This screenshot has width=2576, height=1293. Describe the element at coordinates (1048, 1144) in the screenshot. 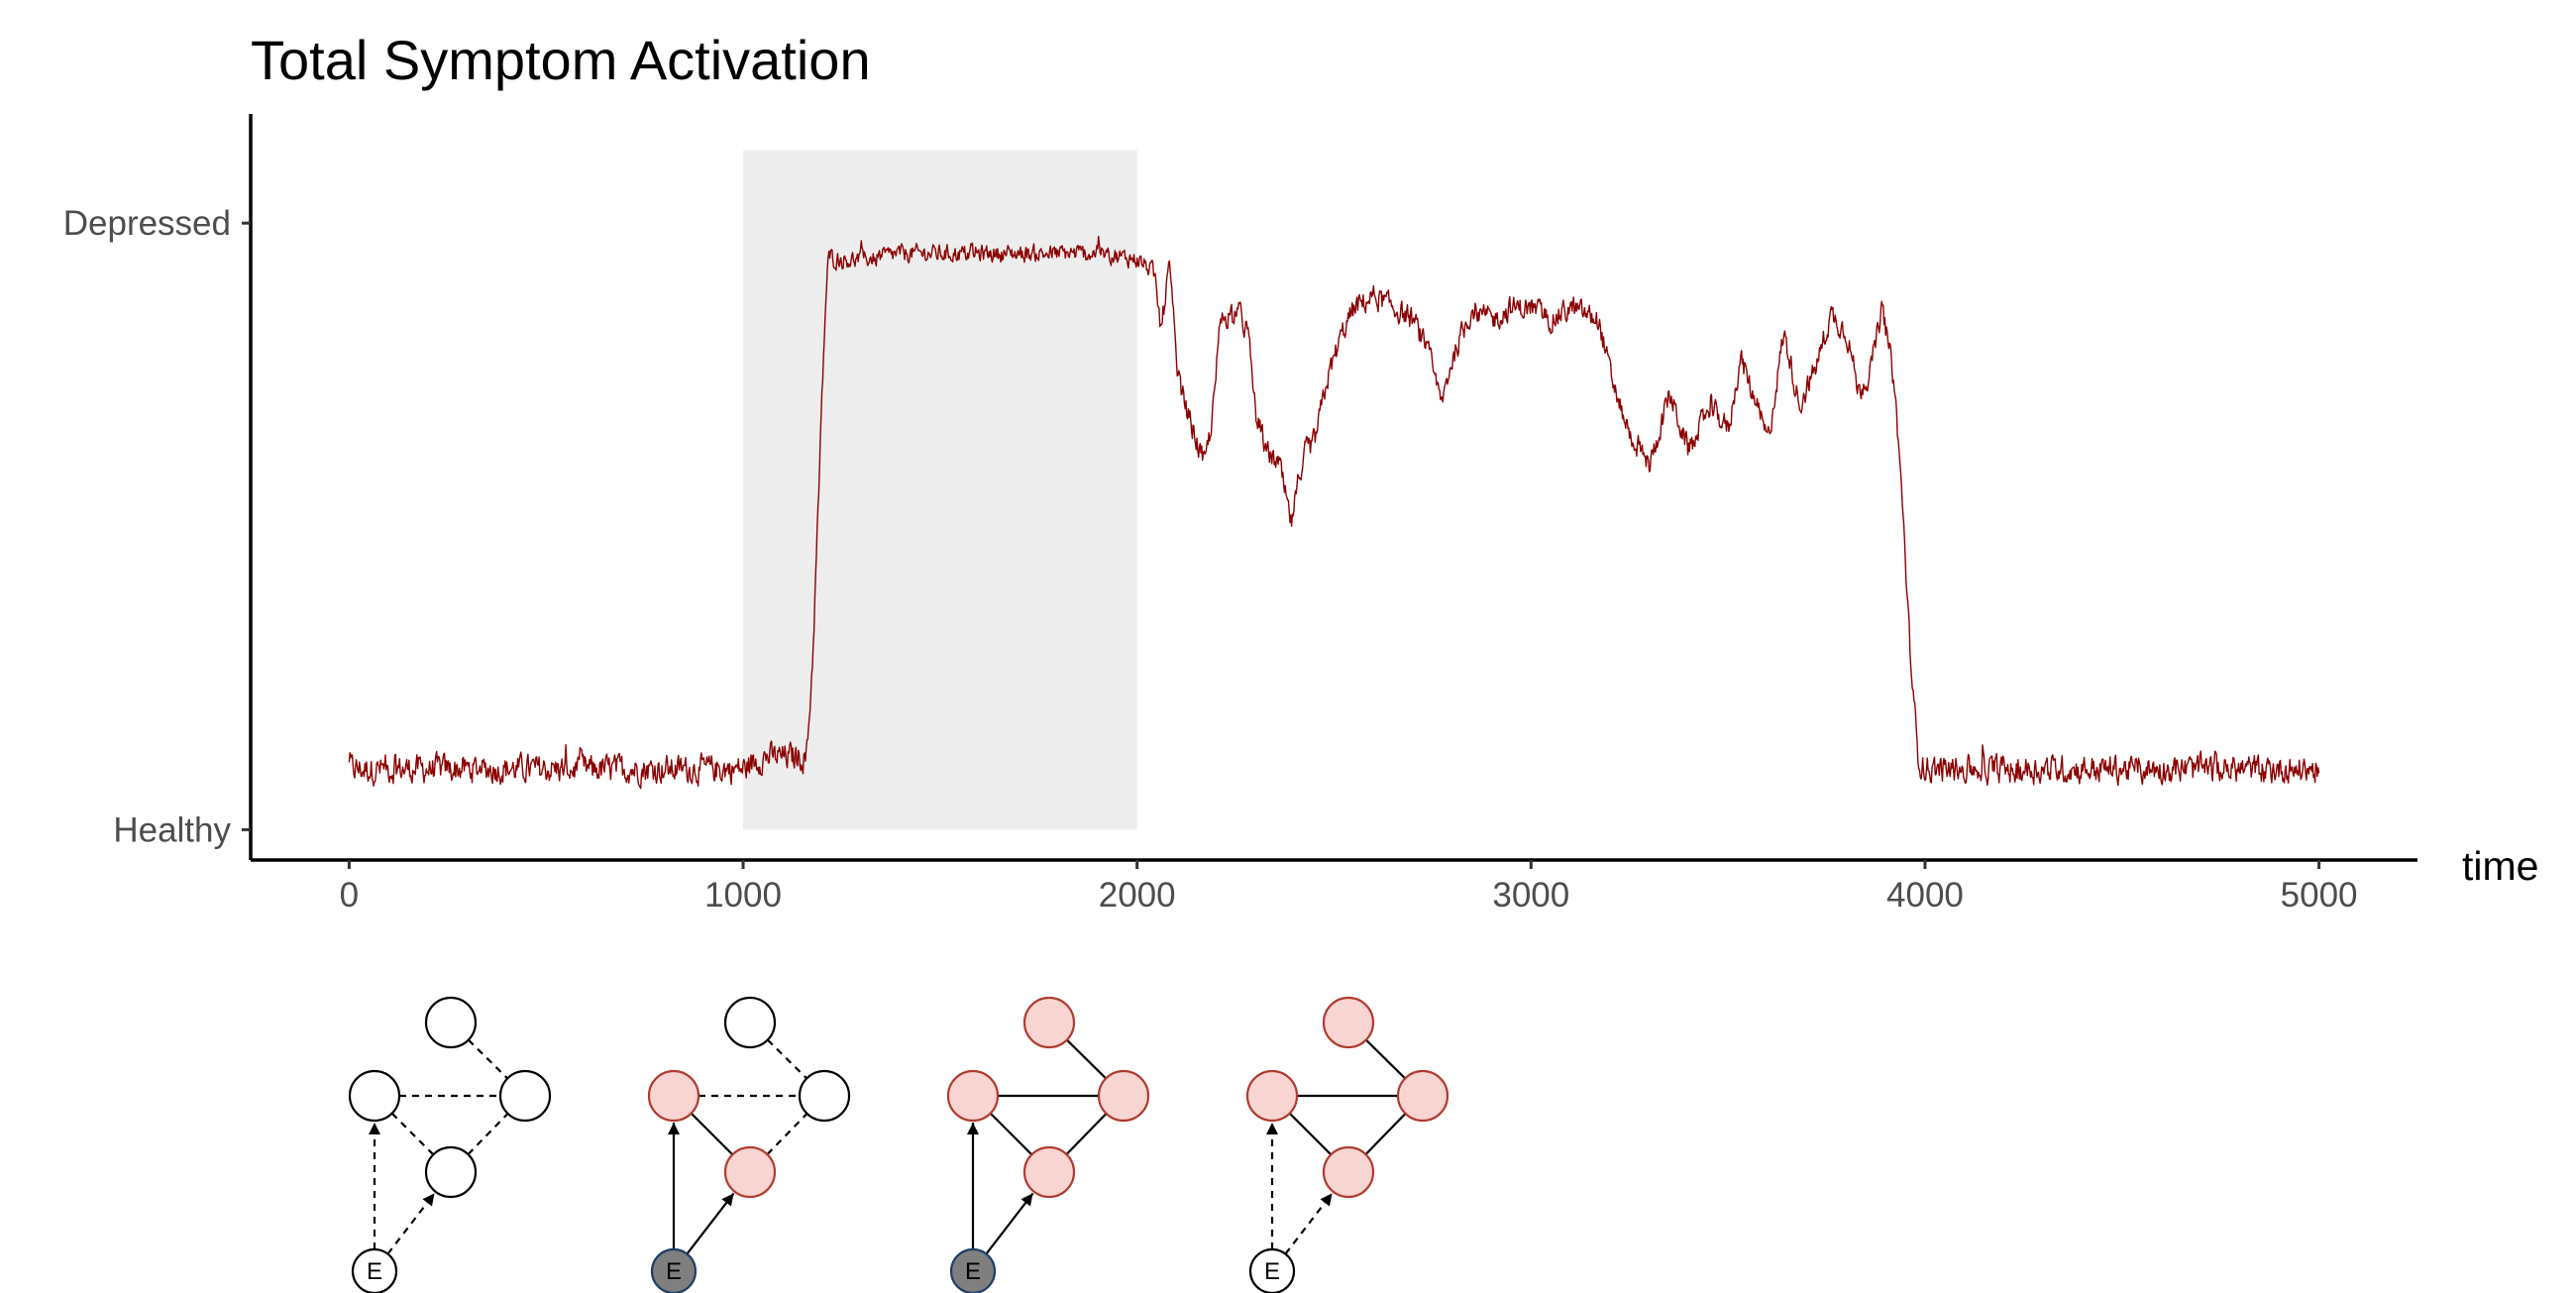

I see `network-3: E` at that location.